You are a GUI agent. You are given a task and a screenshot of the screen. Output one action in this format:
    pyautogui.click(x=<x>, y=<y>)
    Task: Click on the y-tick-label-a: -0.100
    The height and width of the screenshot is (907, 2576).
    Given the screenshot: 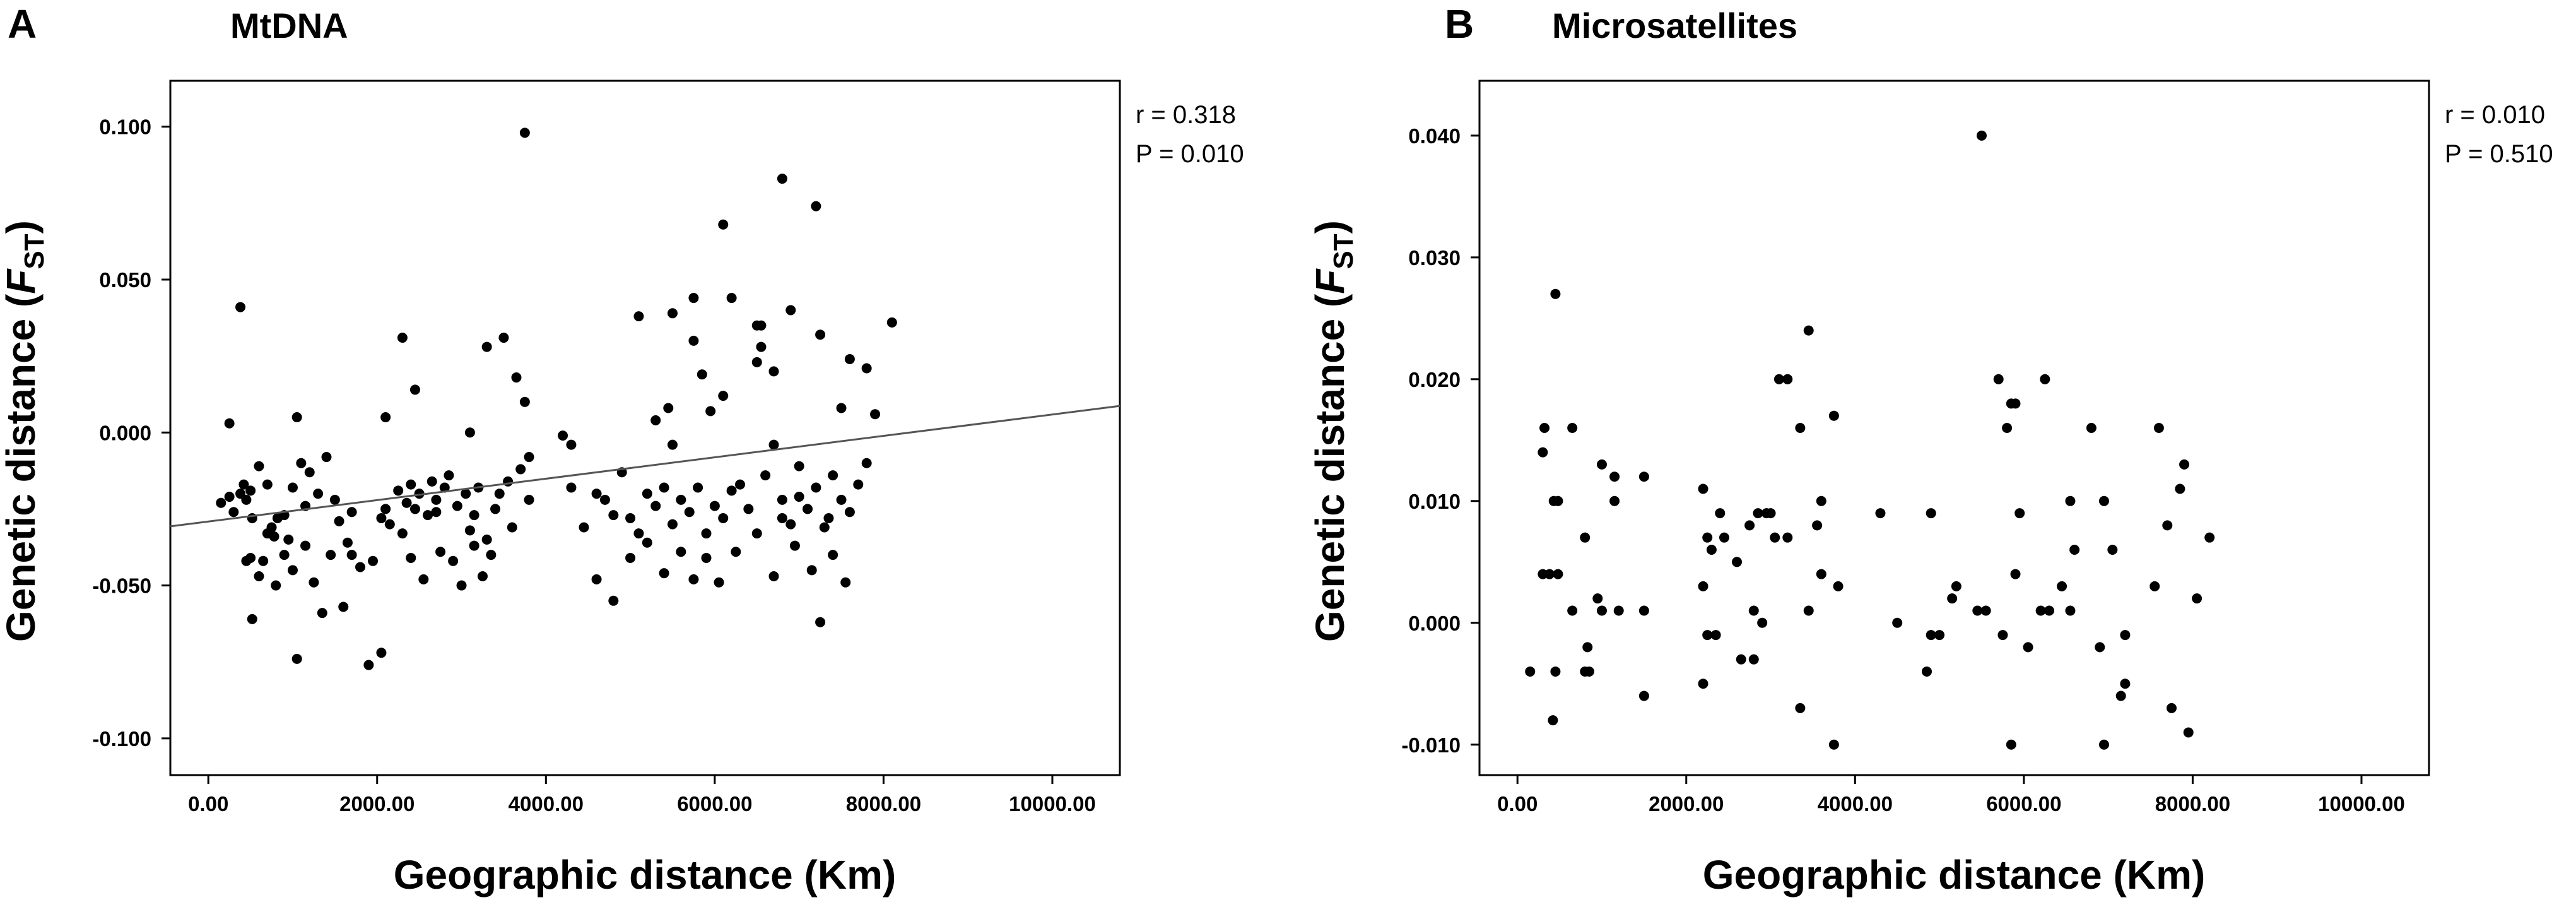 What is the action you would take?
    pyautogui.click(x=122, y=738)
    